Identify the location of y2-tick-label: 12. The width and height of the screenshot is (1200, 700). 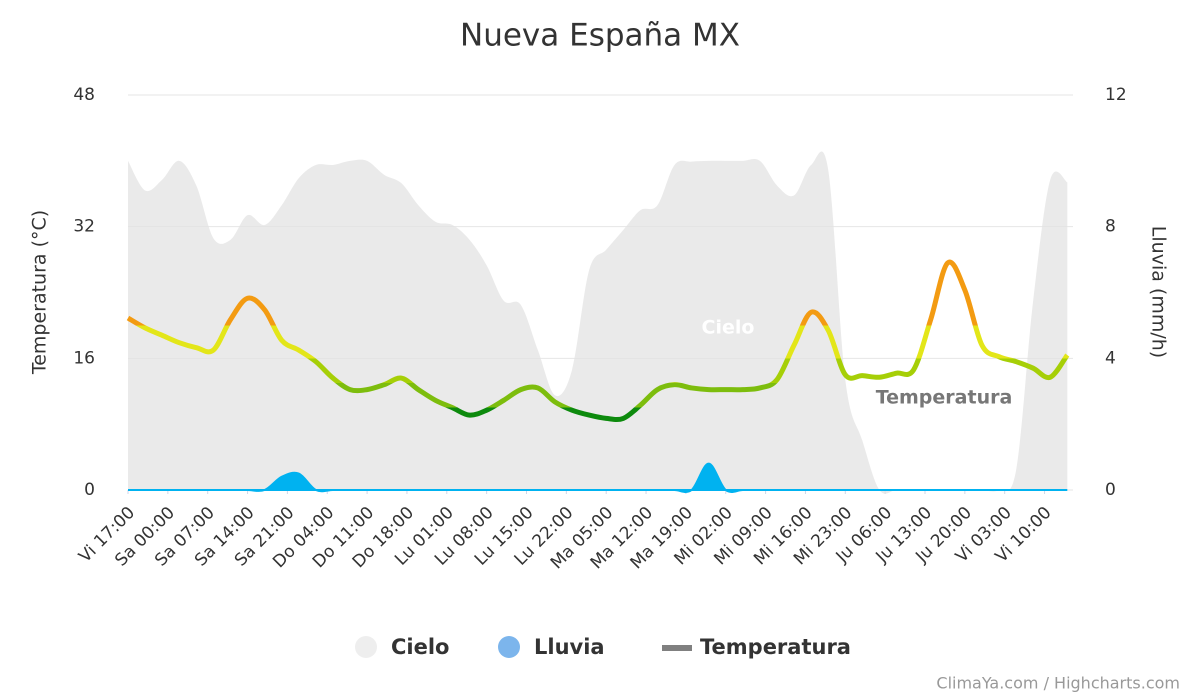
(1116, 95).